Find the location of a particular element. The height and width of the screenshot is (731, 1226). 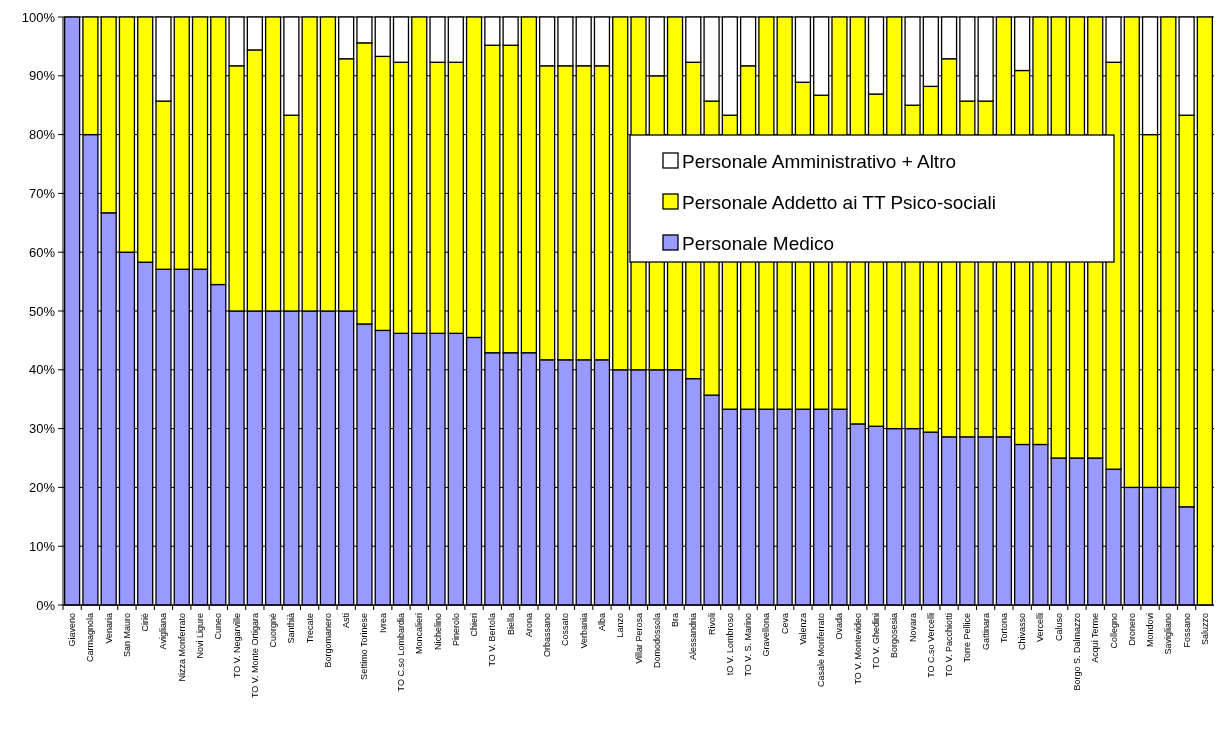

legend-label: Personale Addetto ai TT Psico-sociali is located at coordinates (839, 202).